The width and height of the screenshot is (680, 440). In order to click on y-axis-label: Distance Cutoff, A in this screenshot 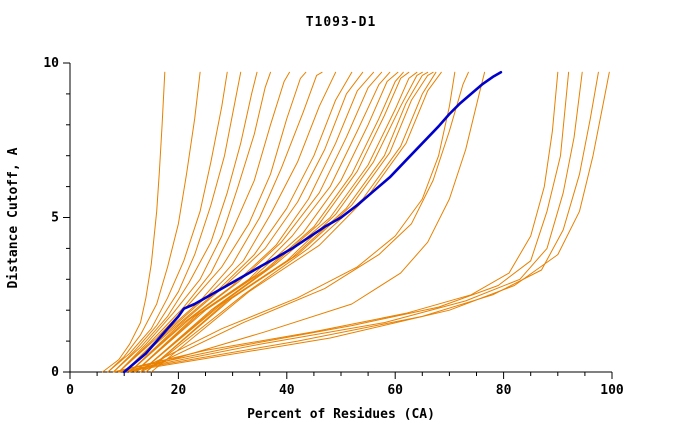, I will do `click(13, 217)`.